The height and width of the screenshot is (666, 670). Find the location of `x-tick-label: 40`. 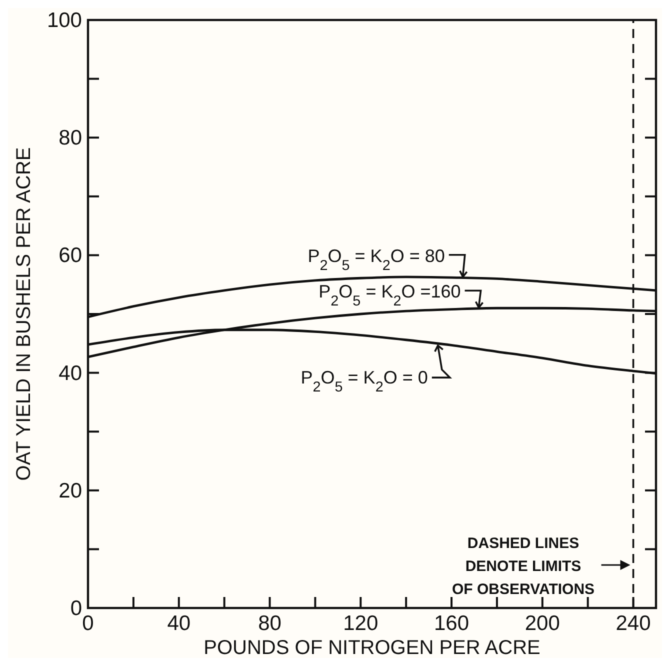

x-tick-label: 40 is located at coordinates (179, 623).